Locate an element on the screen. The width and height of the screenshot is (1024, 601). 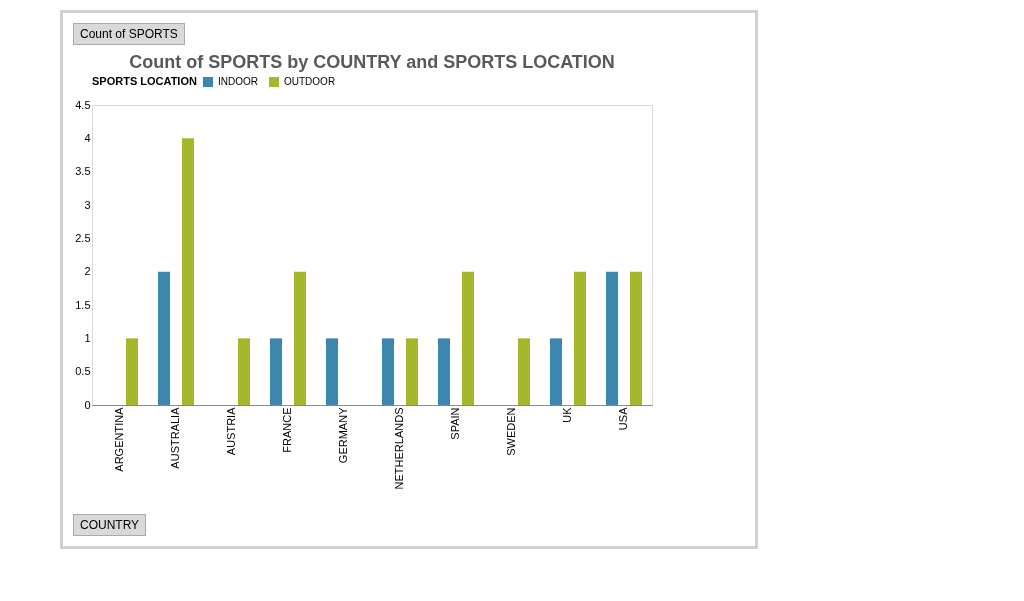
y-tick-label: 1.5 is located at coordinates (83, 304).